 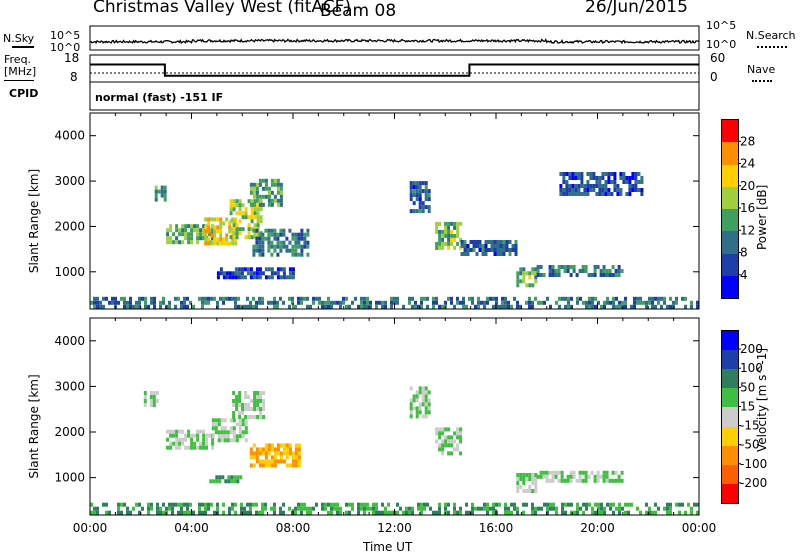 I want to click on power-colorbar, so click(x=730, y=209).